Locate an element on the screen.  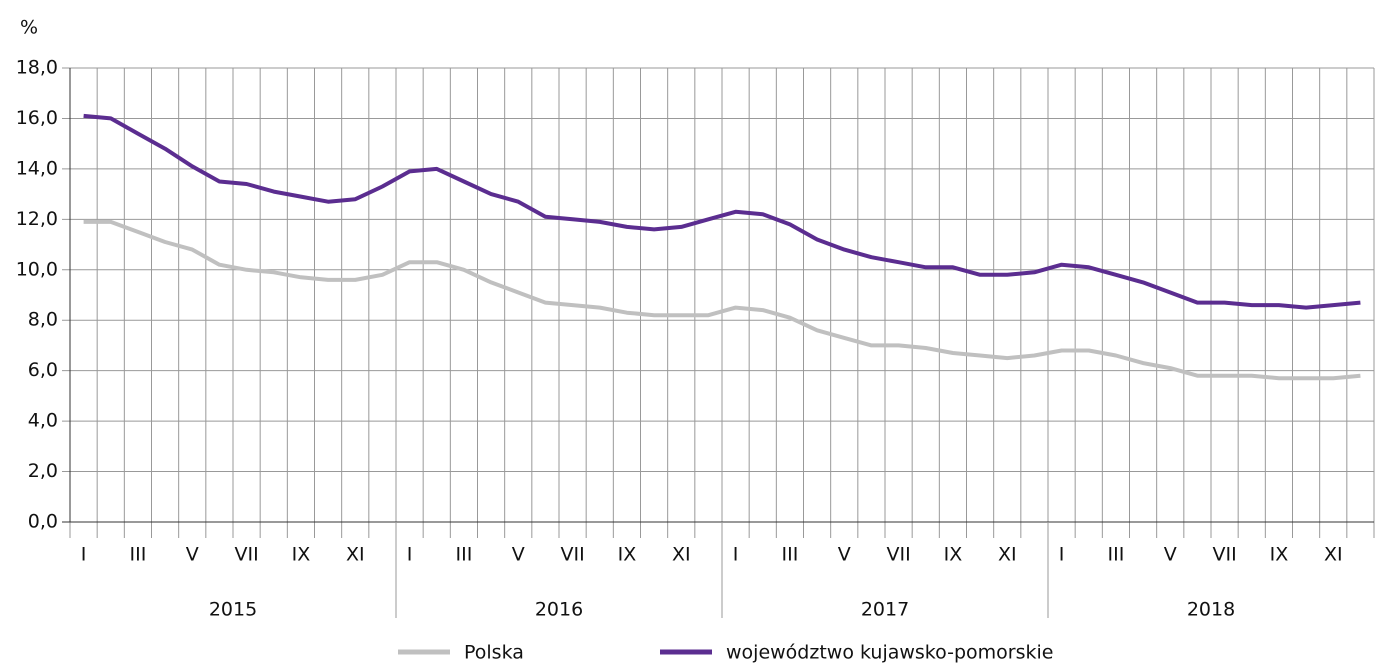
y-tick-label: 4,0 is located at coordinates (43, 421).